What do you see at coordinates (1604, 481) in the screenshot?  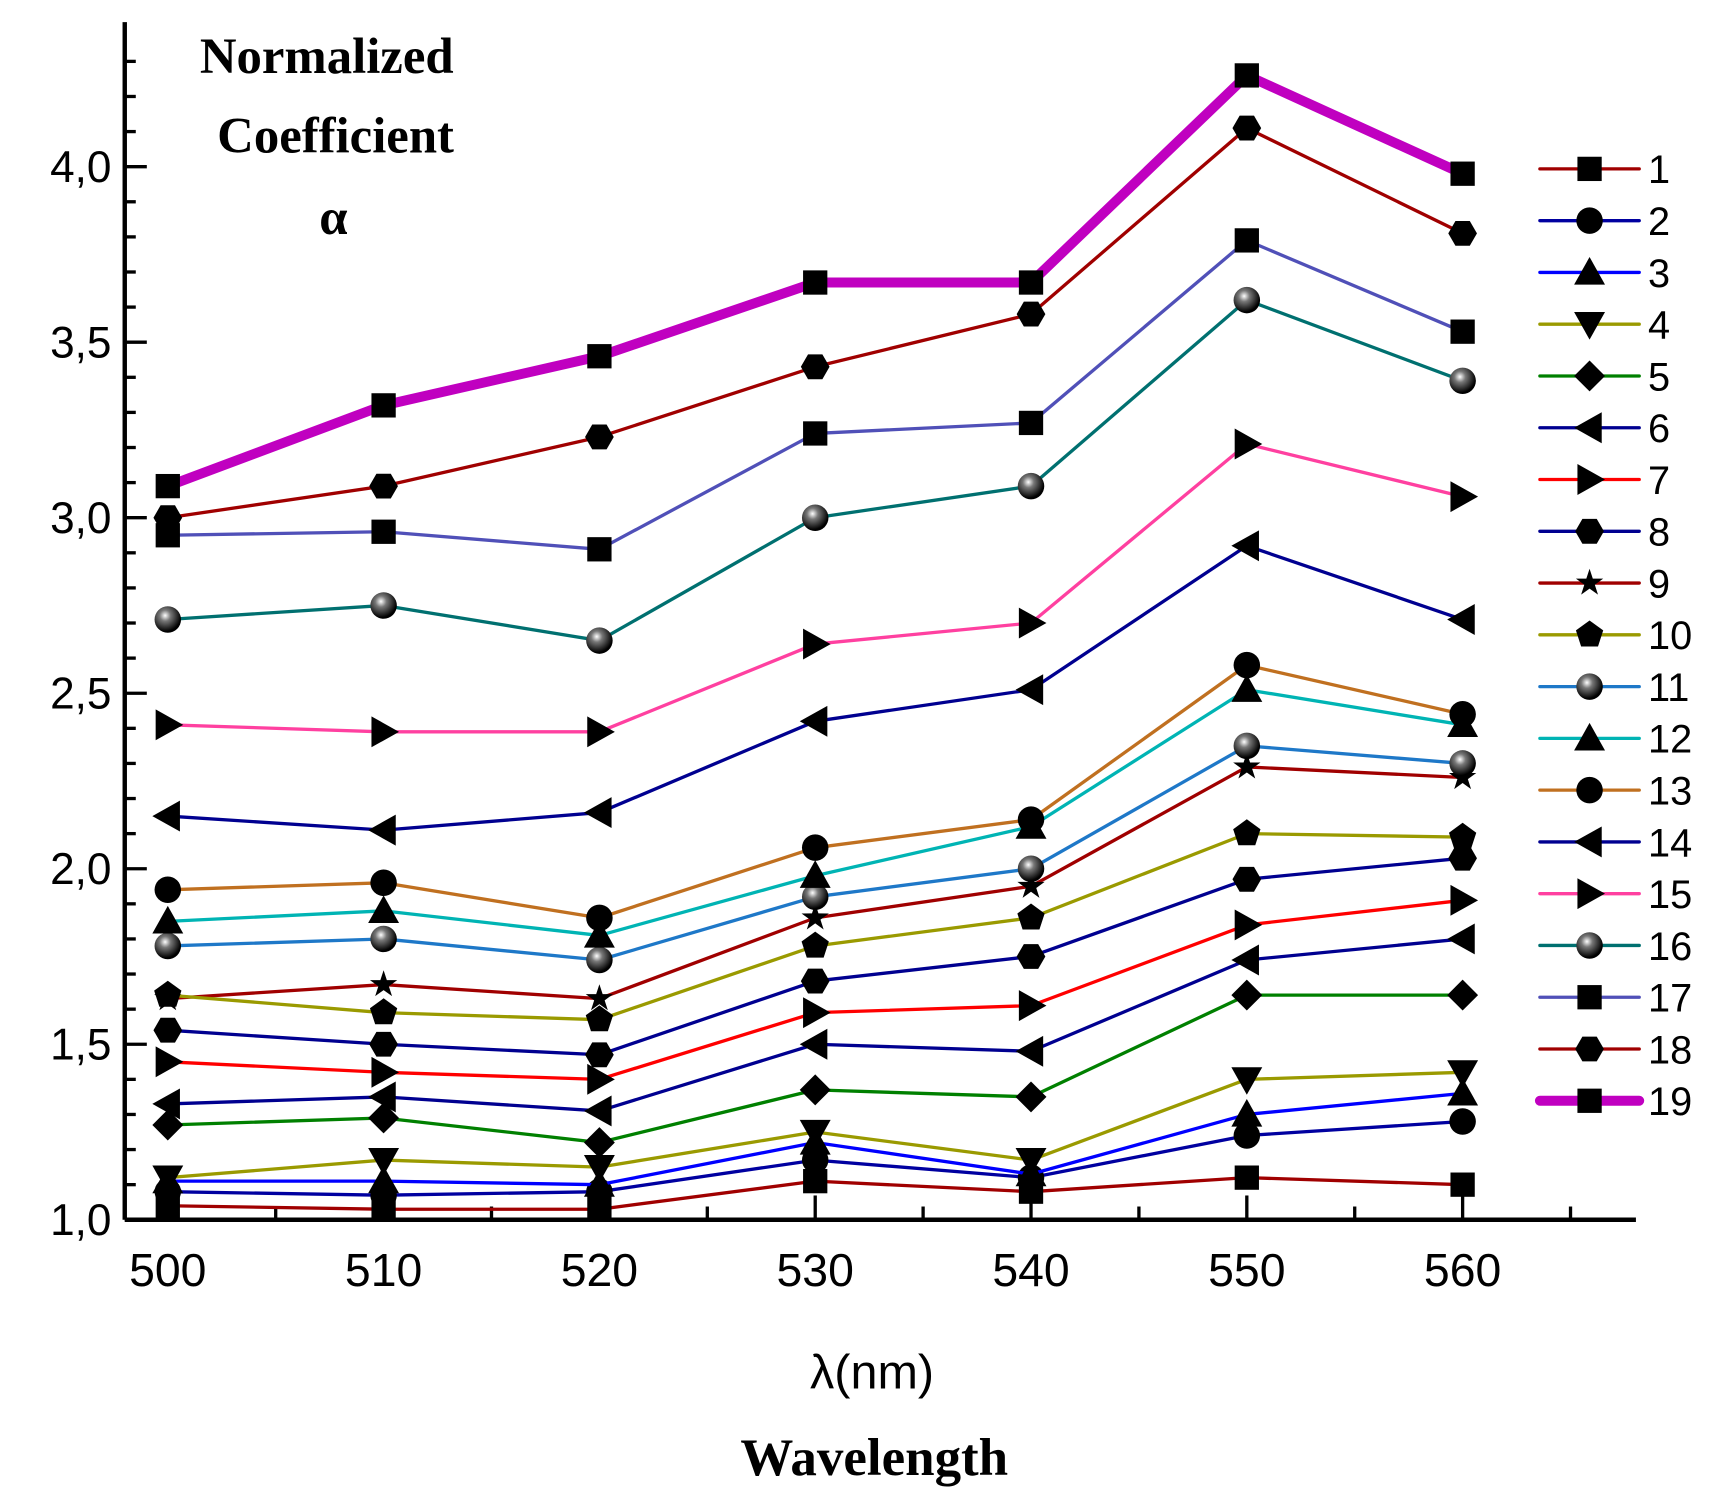 I see `legend-item-7: 7` at bounding box center [1604, 481].